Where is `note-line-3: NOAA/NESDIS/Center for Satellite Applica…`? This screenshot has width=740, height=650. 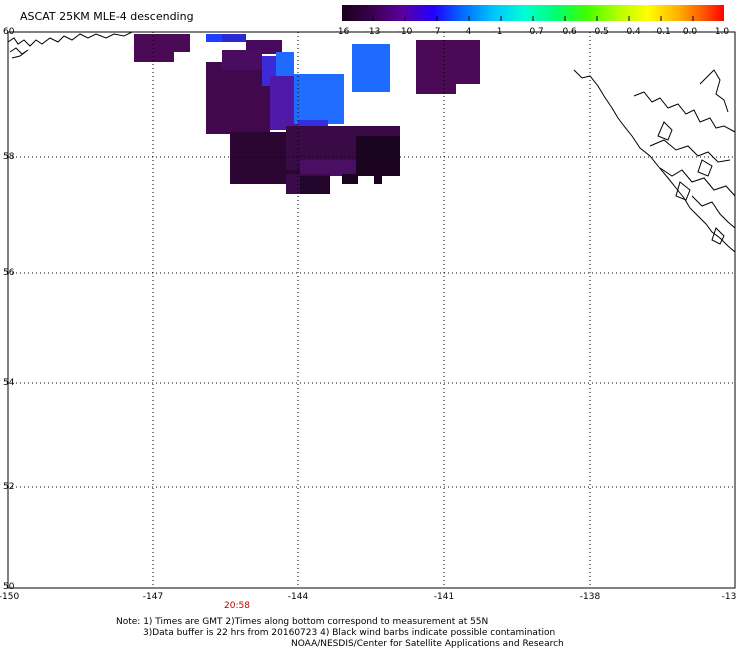
note-line-3: NOAA/NESDIS/Center for Satellite Applica… is located at coordinates (427, 644).